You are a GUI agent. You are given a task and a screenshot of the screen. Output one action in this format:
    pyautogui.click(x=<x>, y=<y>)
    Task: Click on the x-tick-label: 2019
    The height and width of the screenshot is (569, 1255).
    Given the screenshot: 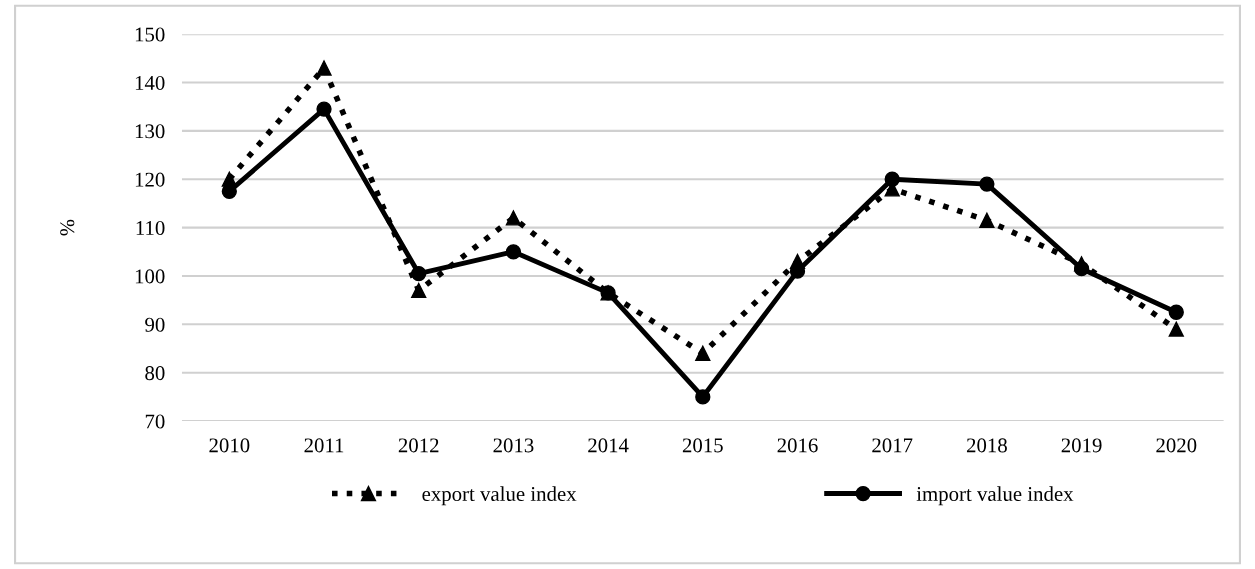 What is the action you would take?
    pyautogui.click(x=1081, y=445)
    